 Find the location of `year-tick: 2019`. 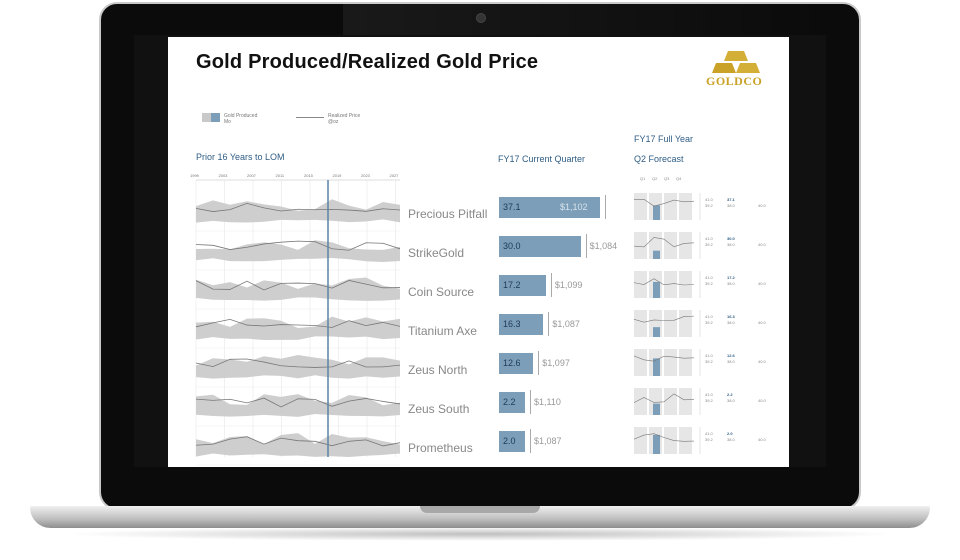

year-tick: 2019 is located at coordinates (337, 175).